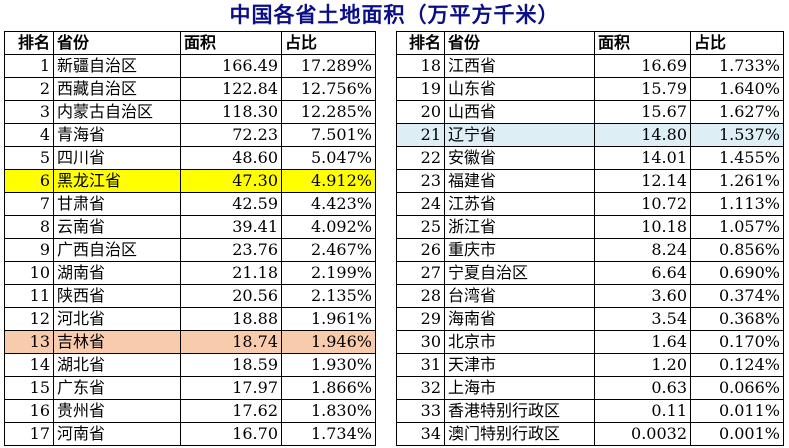  Describe the element at coordinates (231, 227) in the screenshot. I see `area-cell: 39.41` at that location.